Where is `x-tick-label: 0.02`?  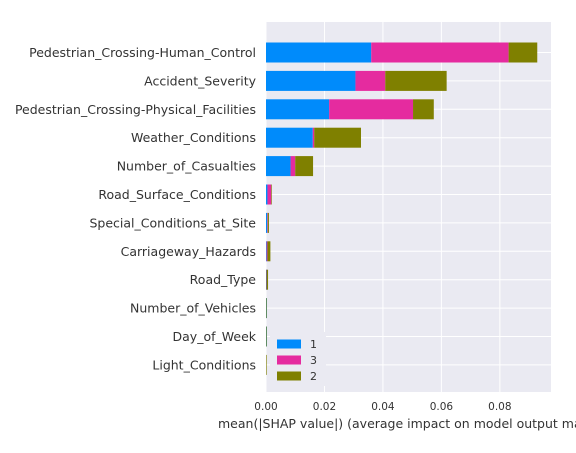
x-tick-label: 0.02 is located at coordinates (324, 407).